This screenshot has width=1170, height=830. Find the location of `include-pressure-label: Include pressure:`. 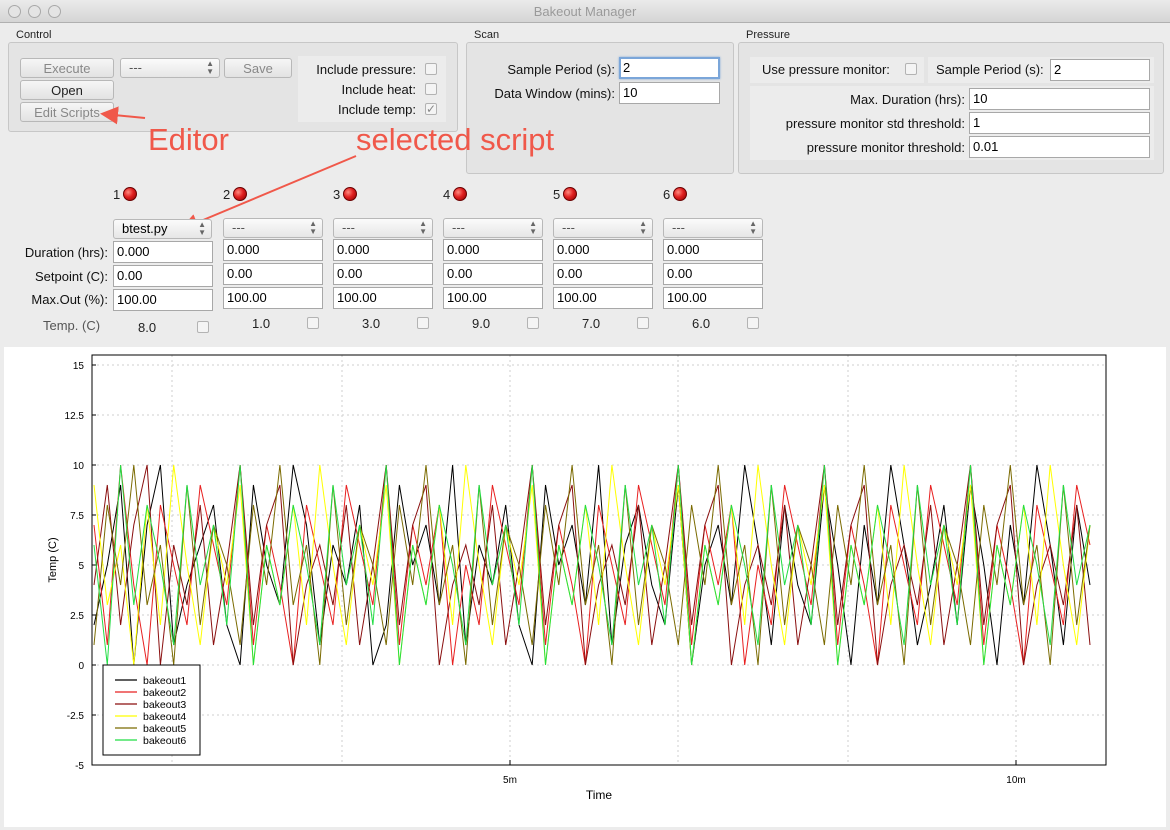

include-pressure-label: Include pressure: is located at coordinates (366, 69).